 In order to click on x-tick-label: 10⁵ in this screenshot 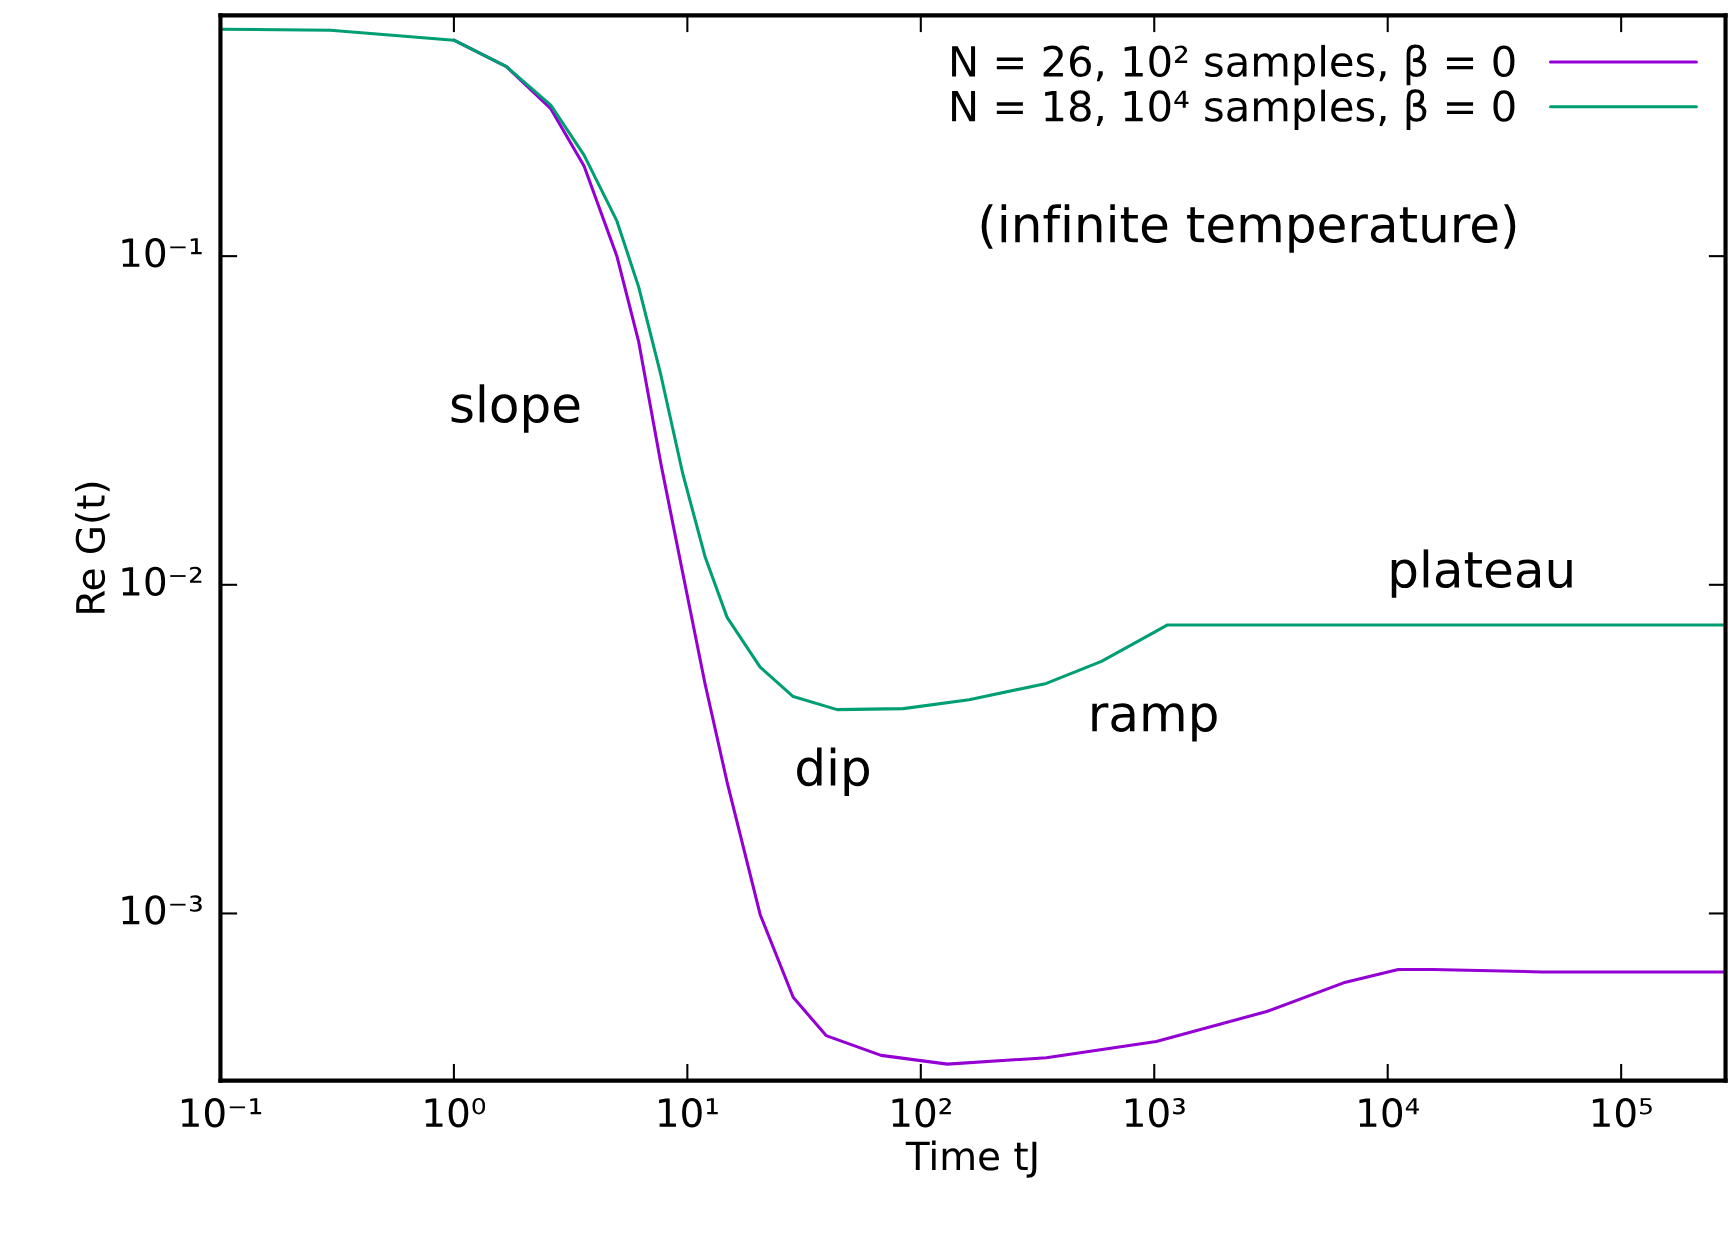, I will do `click(1622, 1112)`.